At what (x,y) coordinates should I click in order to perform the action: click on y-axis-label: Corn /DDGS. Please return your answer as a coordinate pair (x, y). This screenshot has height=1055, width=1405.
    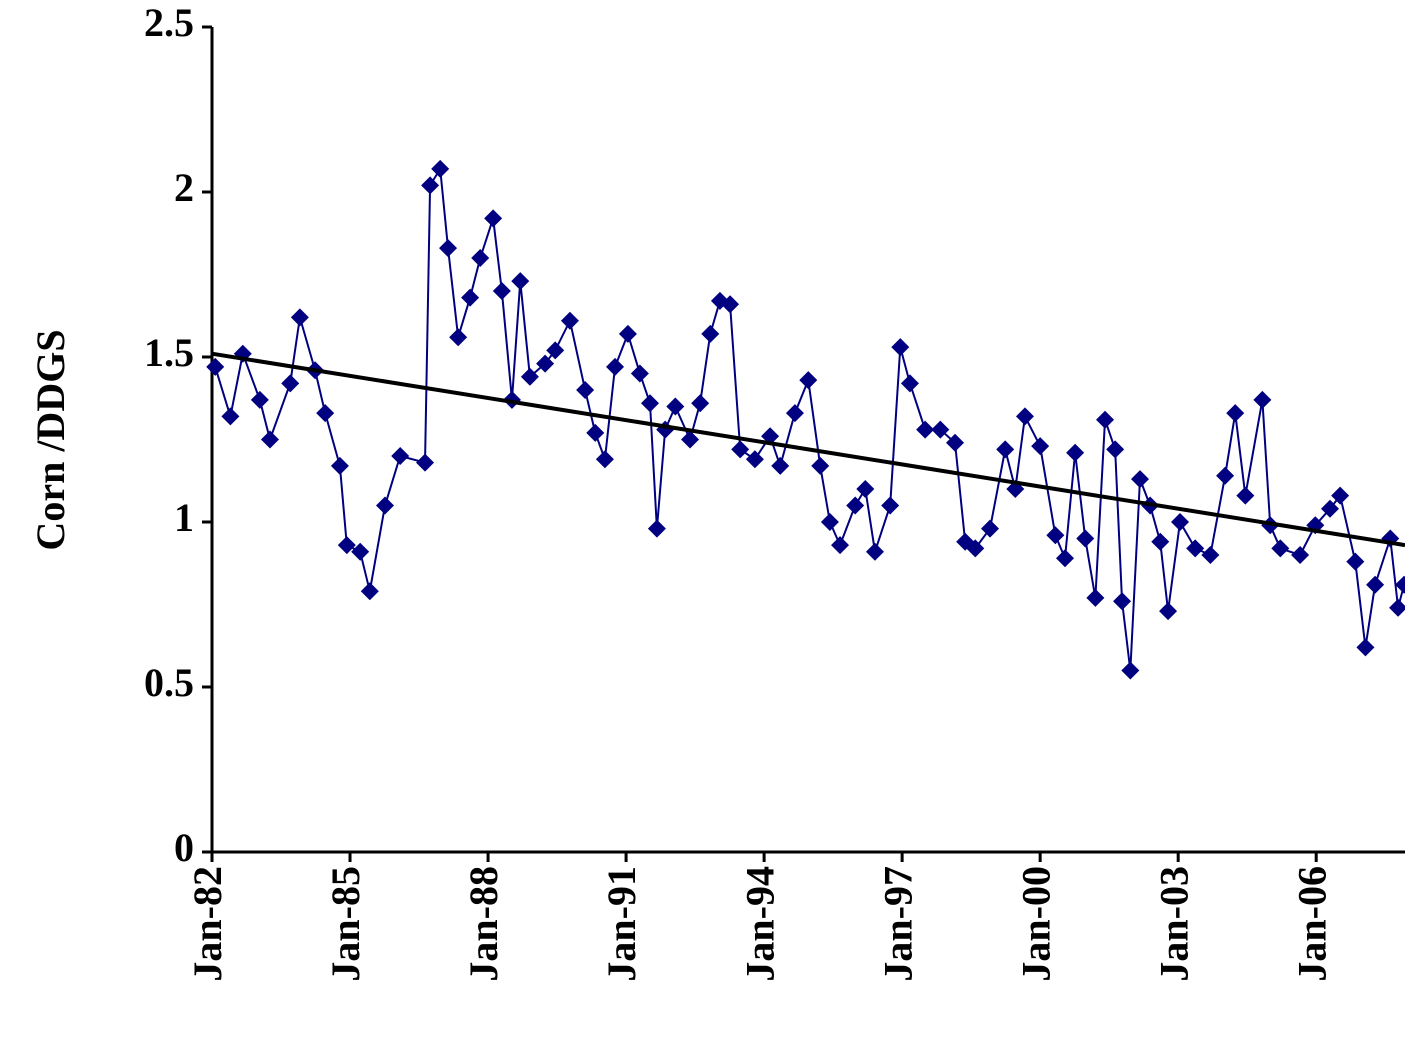
    Looking at the image, I should click on (50, 439).